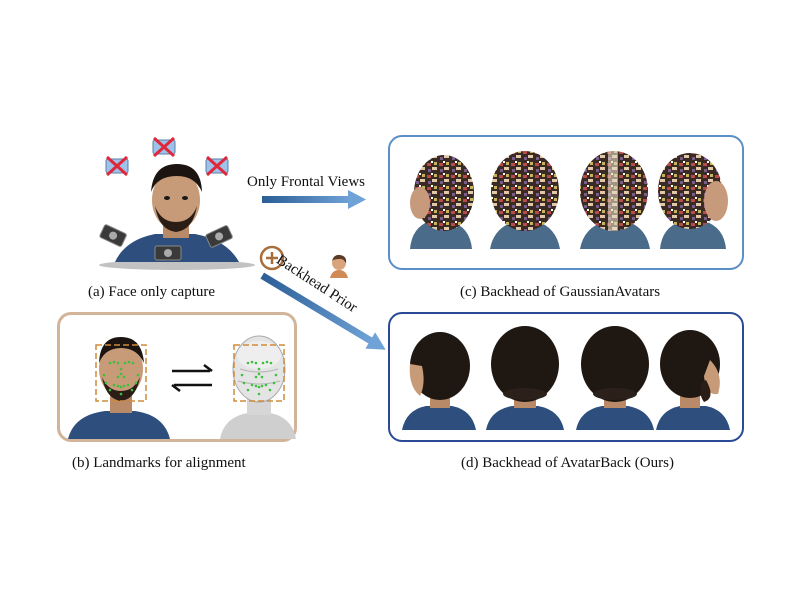  I want to click on gaussianavatars-panel, so click(566, 202).